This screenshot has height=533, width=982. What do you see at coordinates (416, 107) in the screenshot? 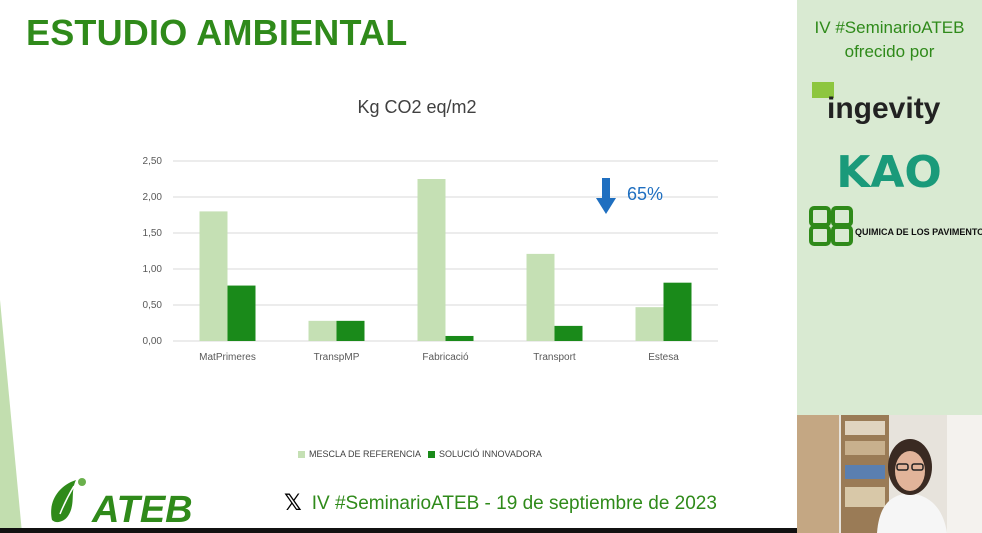
I see `chart-title: Kg CO2 eq/m2` at bounding box center [416, 107].